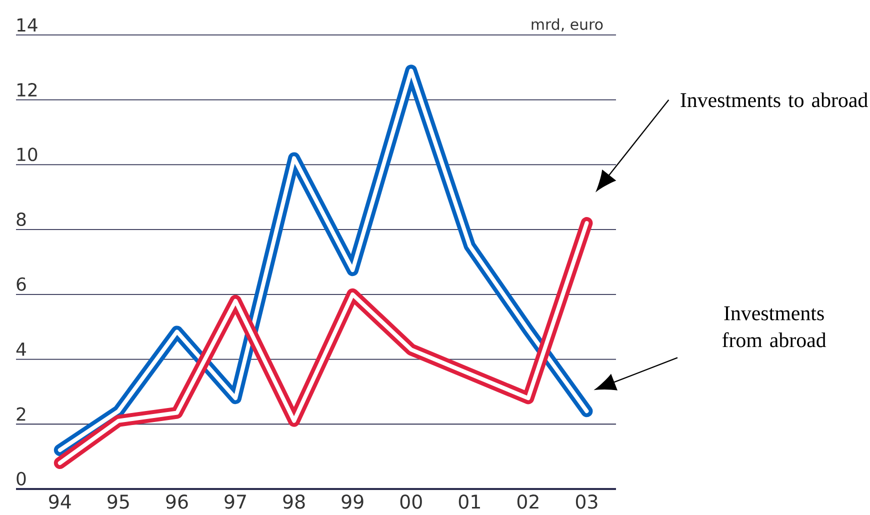  I want to click on y-tick-label: 6, so click(21, 284).